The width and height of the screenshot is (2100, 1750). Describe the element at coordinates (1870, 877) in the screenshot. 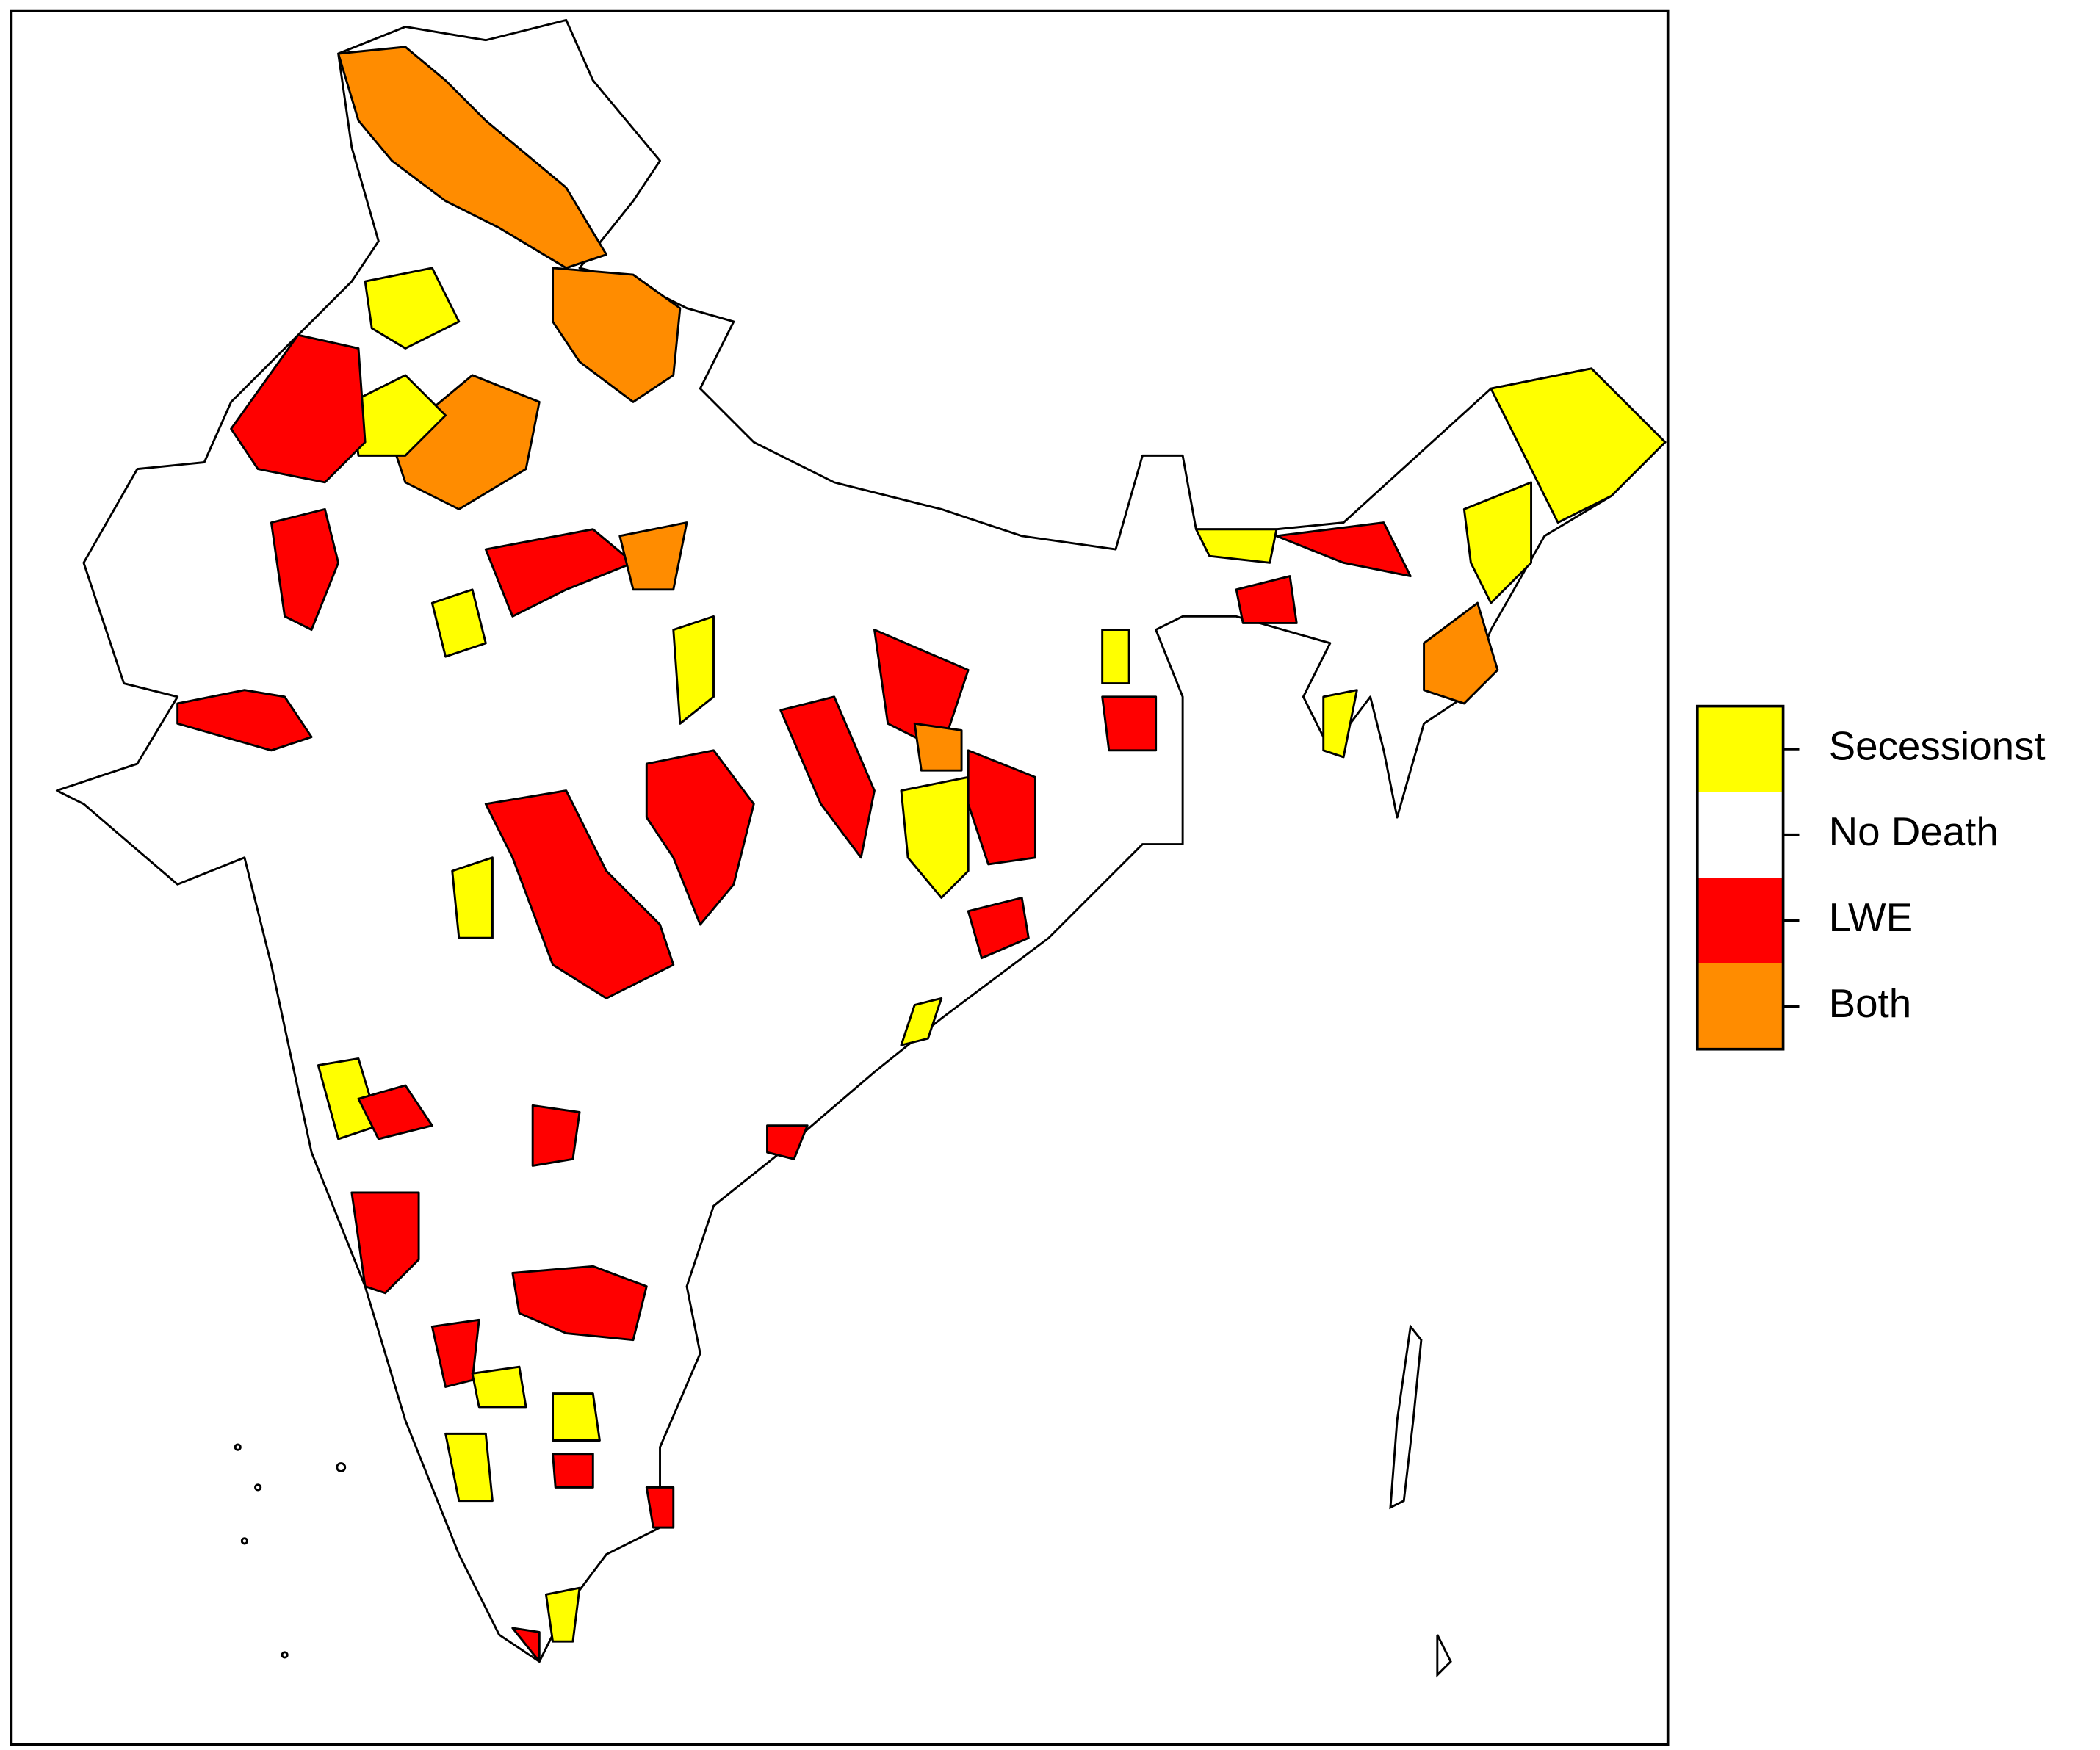

I see `legend: Secessionst No Death LWE Both` at that location.